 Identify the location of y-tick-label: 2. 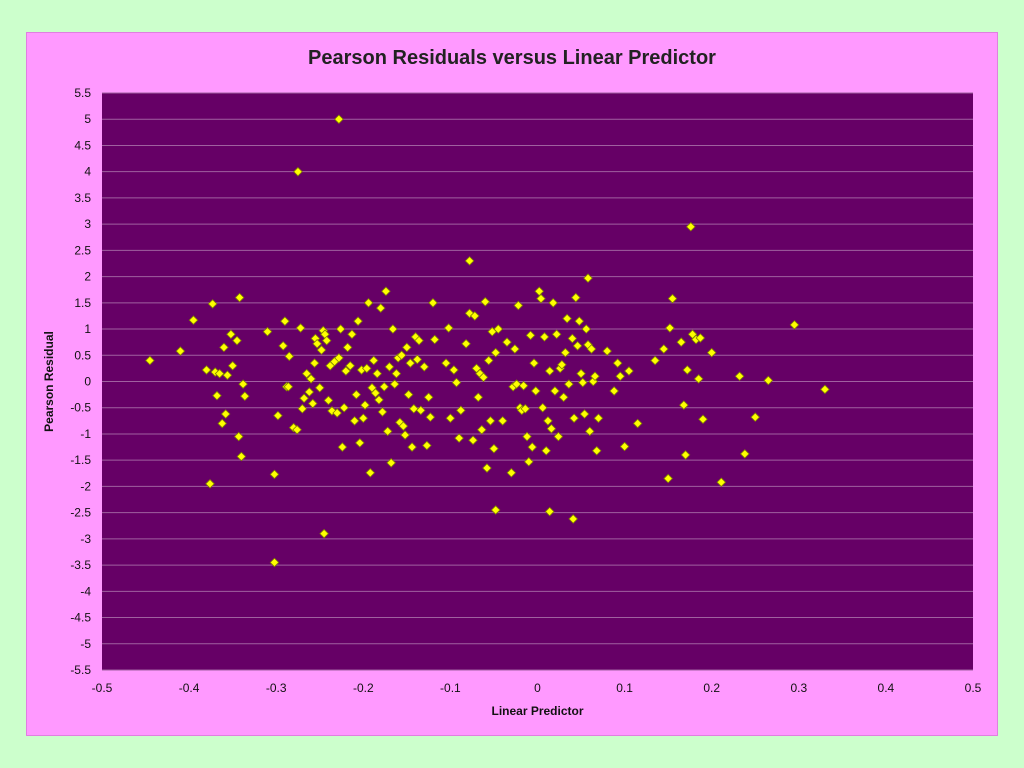
(87, 277).